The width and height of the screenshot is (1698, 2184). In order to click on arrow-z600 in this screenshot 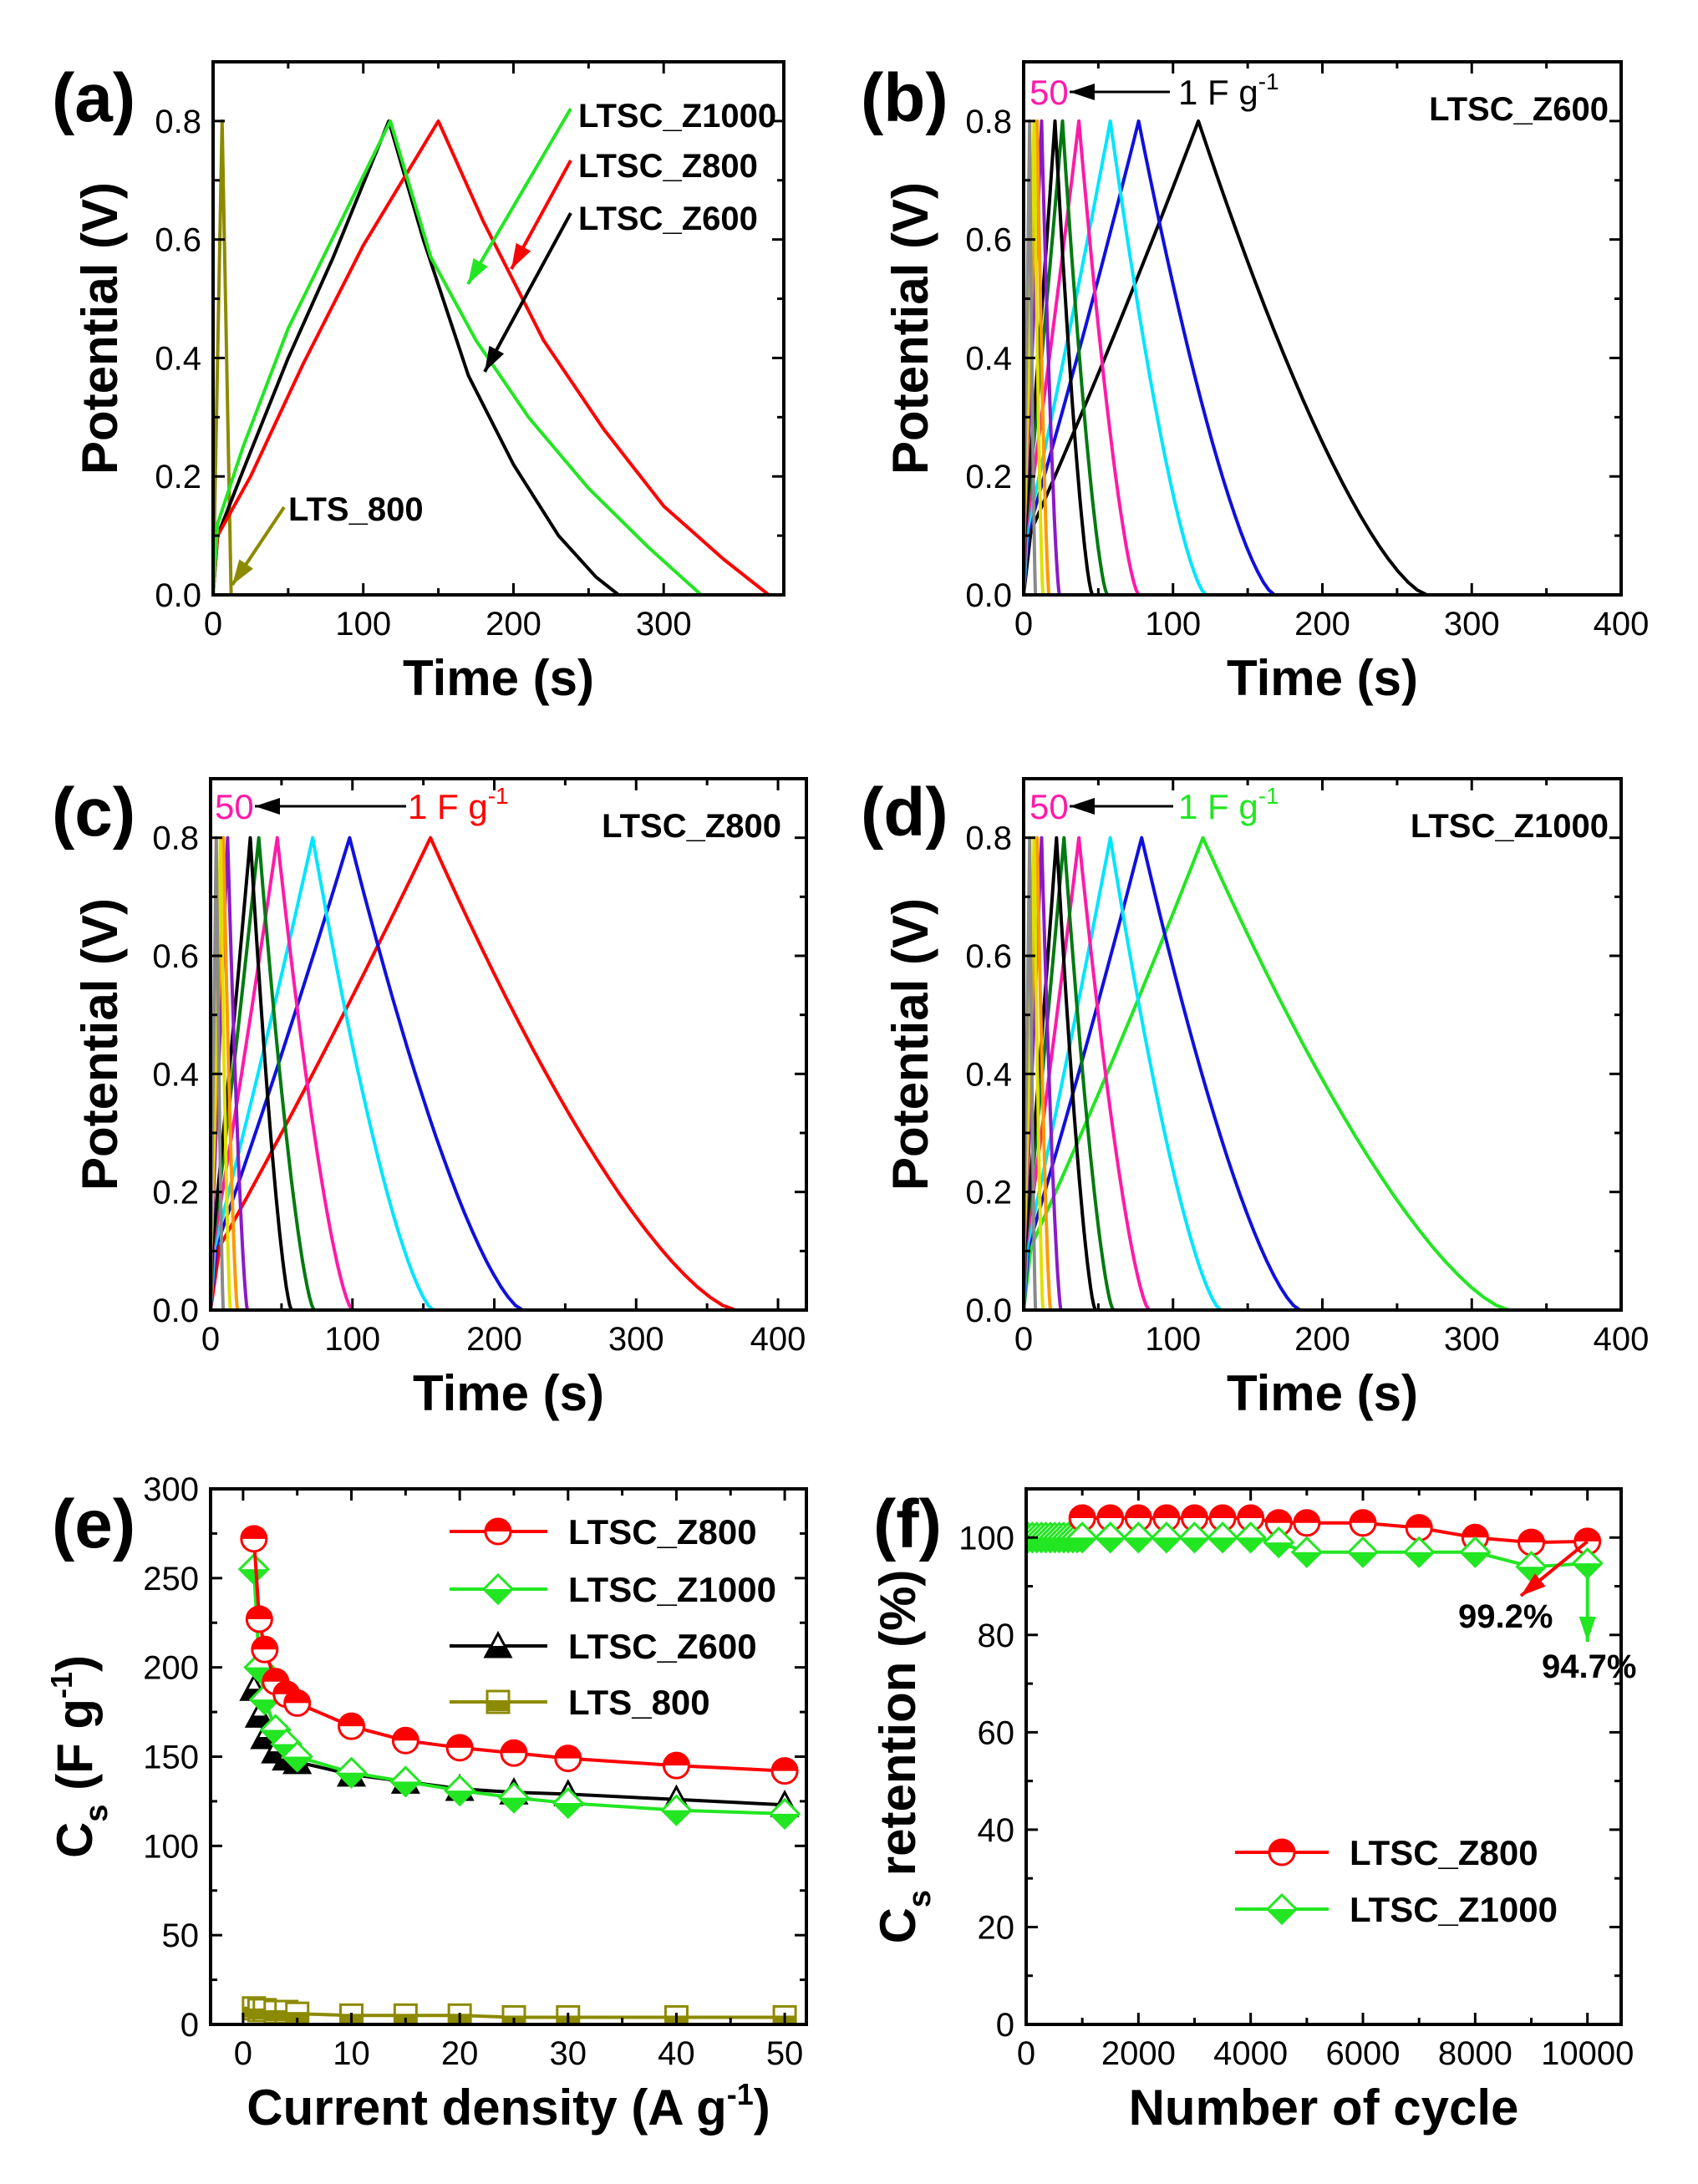, I will do `click(527, 292)`.